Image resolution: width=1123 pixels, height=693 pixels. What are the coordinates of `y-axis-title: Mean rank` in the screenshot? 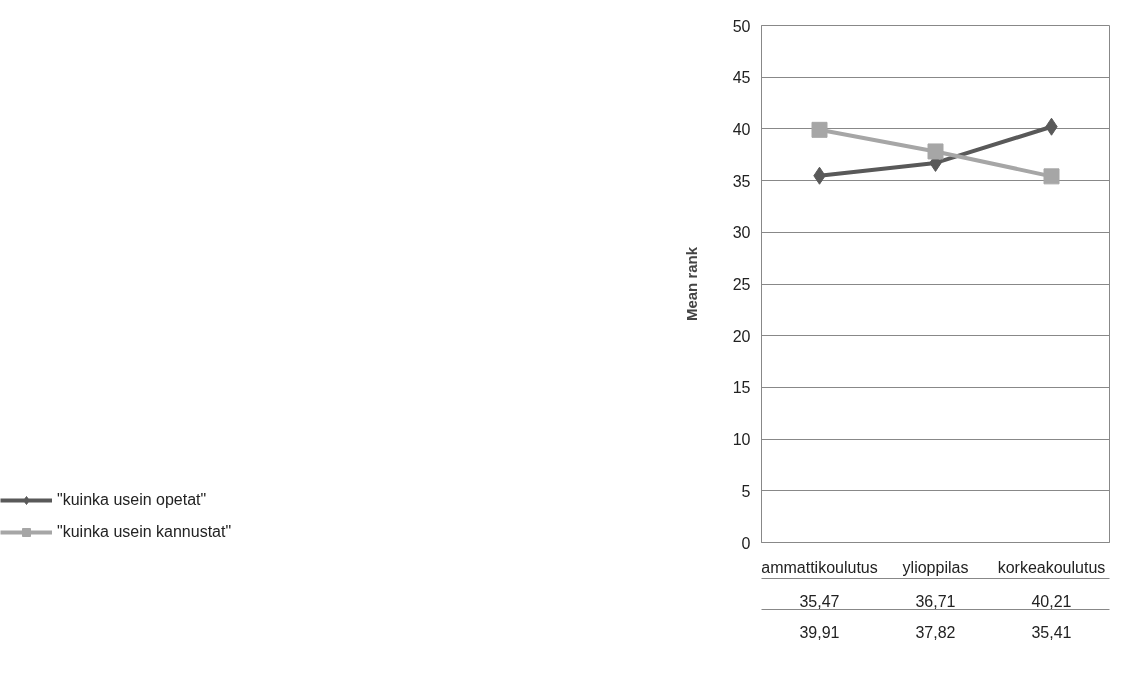 It's located at (691, 284).